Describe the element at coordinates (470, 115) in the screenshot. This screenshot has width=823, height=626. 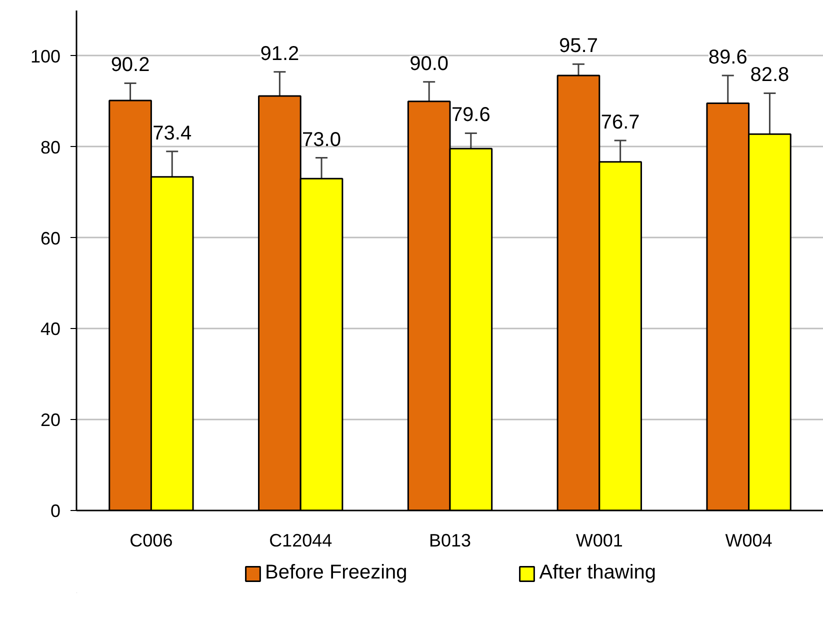
I see `data-label: 79.6` at that location.